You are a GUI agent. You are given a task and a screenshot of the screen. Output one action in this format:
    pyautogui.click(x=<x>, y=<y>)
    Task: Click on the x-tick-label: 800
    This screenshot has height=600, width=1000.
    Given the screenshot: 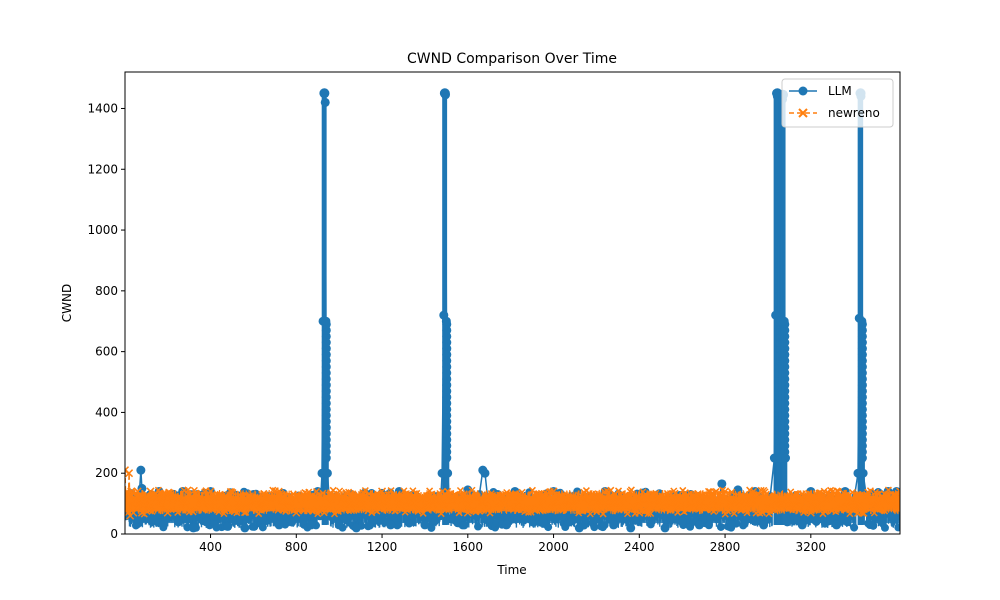 What is the action you would take?
    pyautogui.click(x=296, y=547)
    